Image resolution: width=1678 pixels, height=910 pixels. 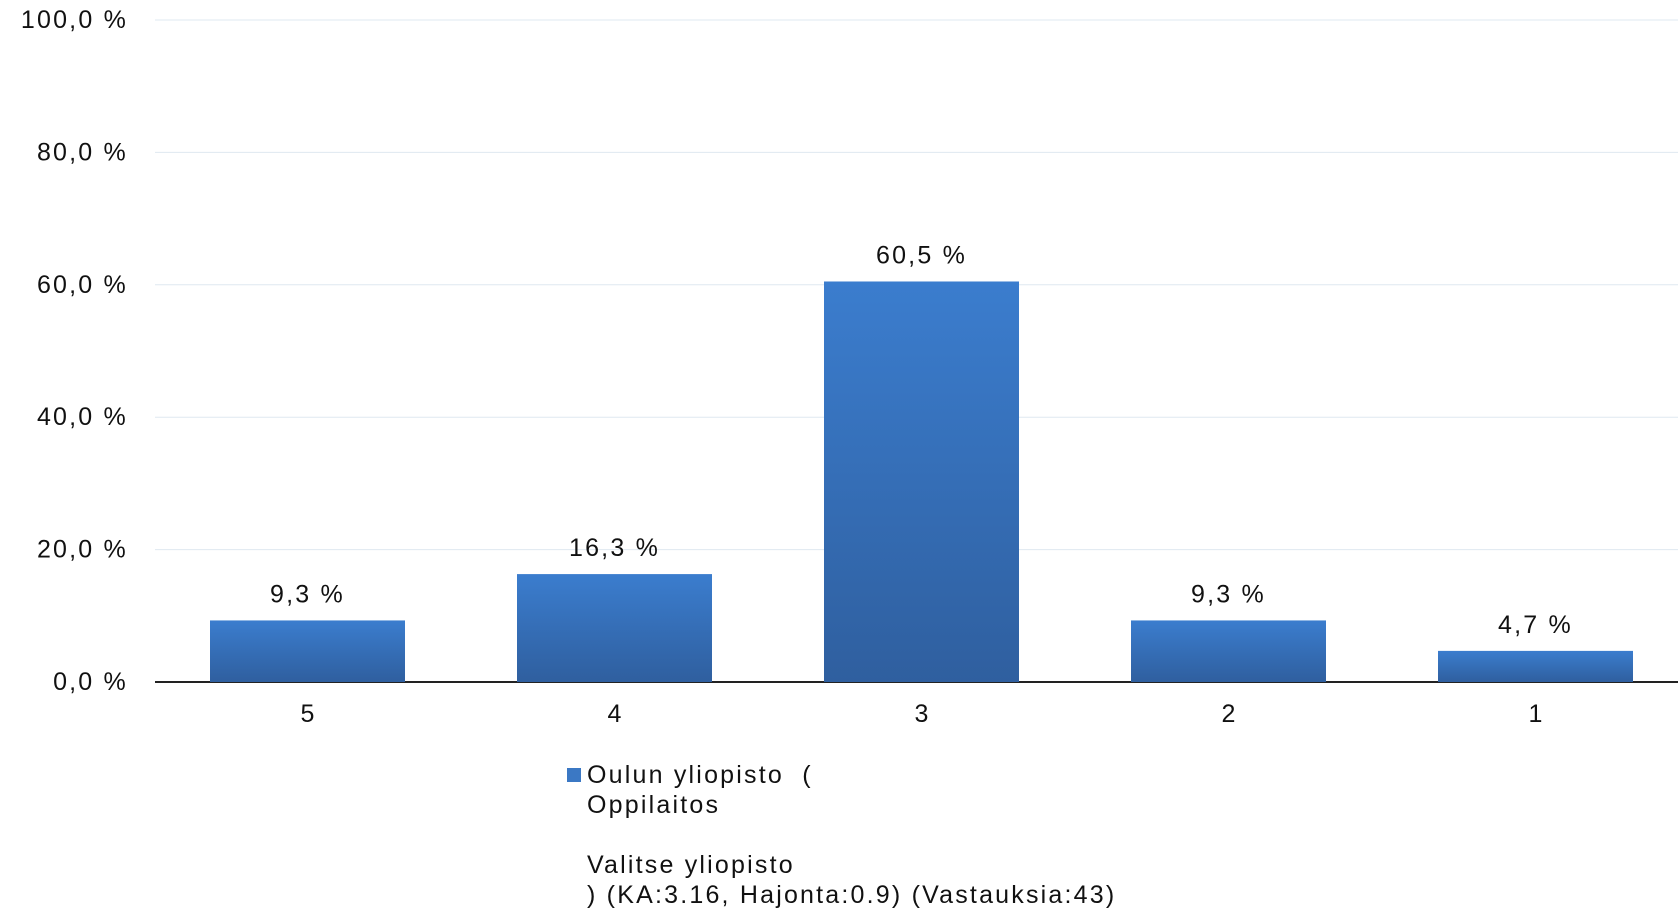 I want to click on x-tick-label: 3, so click(x=922, y=714).